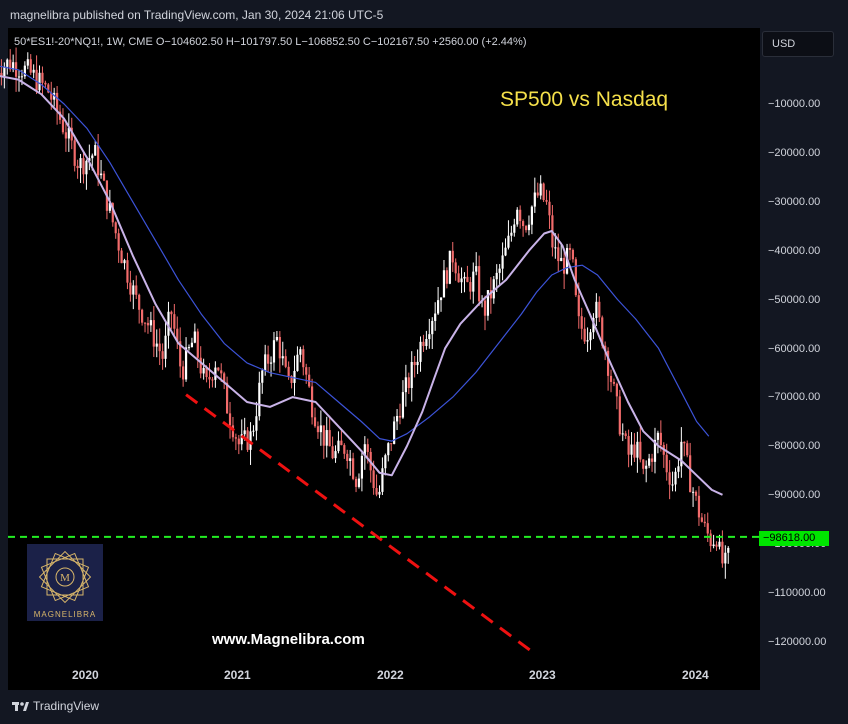 The image size is (848, 724). What do you see at coordinates (794, 300) in the screenshot?
I see `y-tick-label: −50000.00` at bounding box center [794, 300].